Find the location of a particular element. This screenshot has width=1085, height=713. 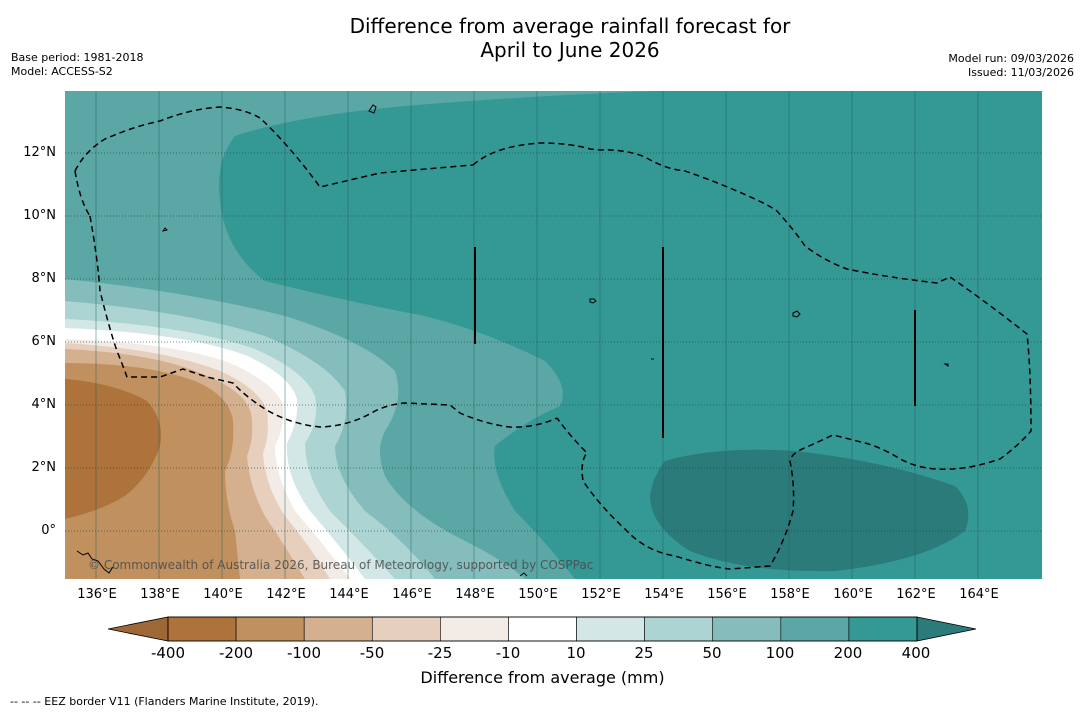

lat-label: 4°N is located at coordinates (44, 404).